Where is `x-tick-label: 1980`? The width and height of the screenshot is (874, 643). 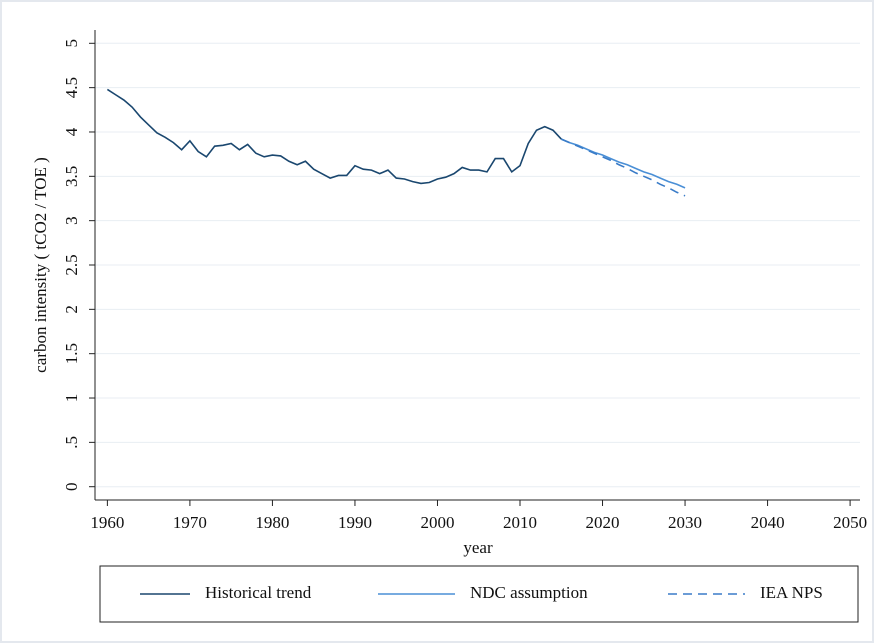 x-tick-label: 1980 is located at coordinates (272, 522).